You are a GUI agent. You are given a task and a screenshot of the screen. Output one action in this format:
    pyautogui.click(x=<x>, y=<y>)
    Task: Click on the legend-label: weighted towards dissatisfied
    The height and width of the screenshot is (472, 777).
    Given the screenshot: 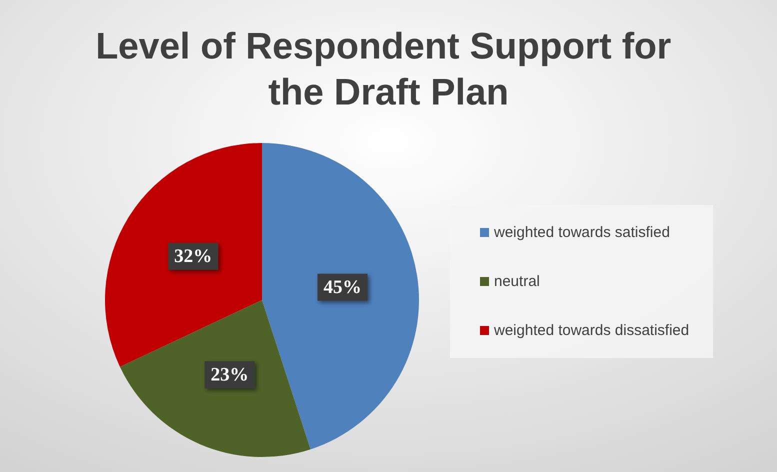 What is the action you would take?
    pyautogui.click(x=591, y=330)
    